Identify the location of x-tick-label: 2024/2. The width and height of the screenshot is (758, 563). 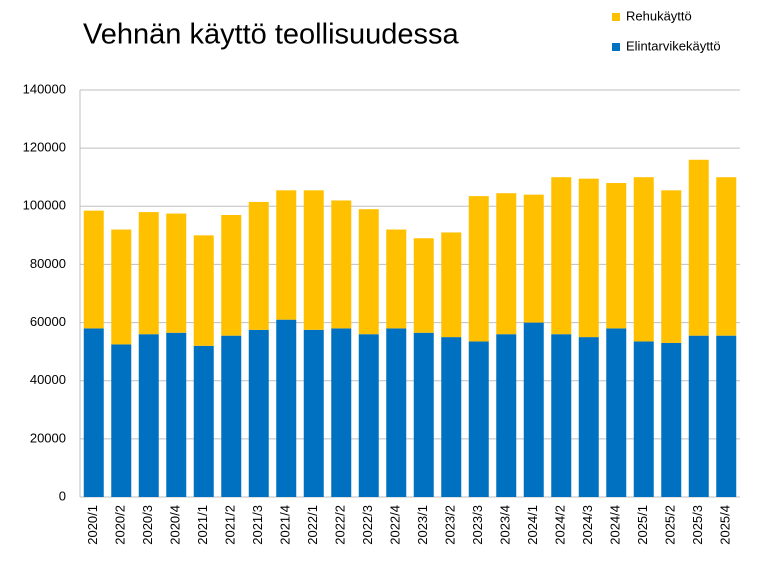
(560, 525).